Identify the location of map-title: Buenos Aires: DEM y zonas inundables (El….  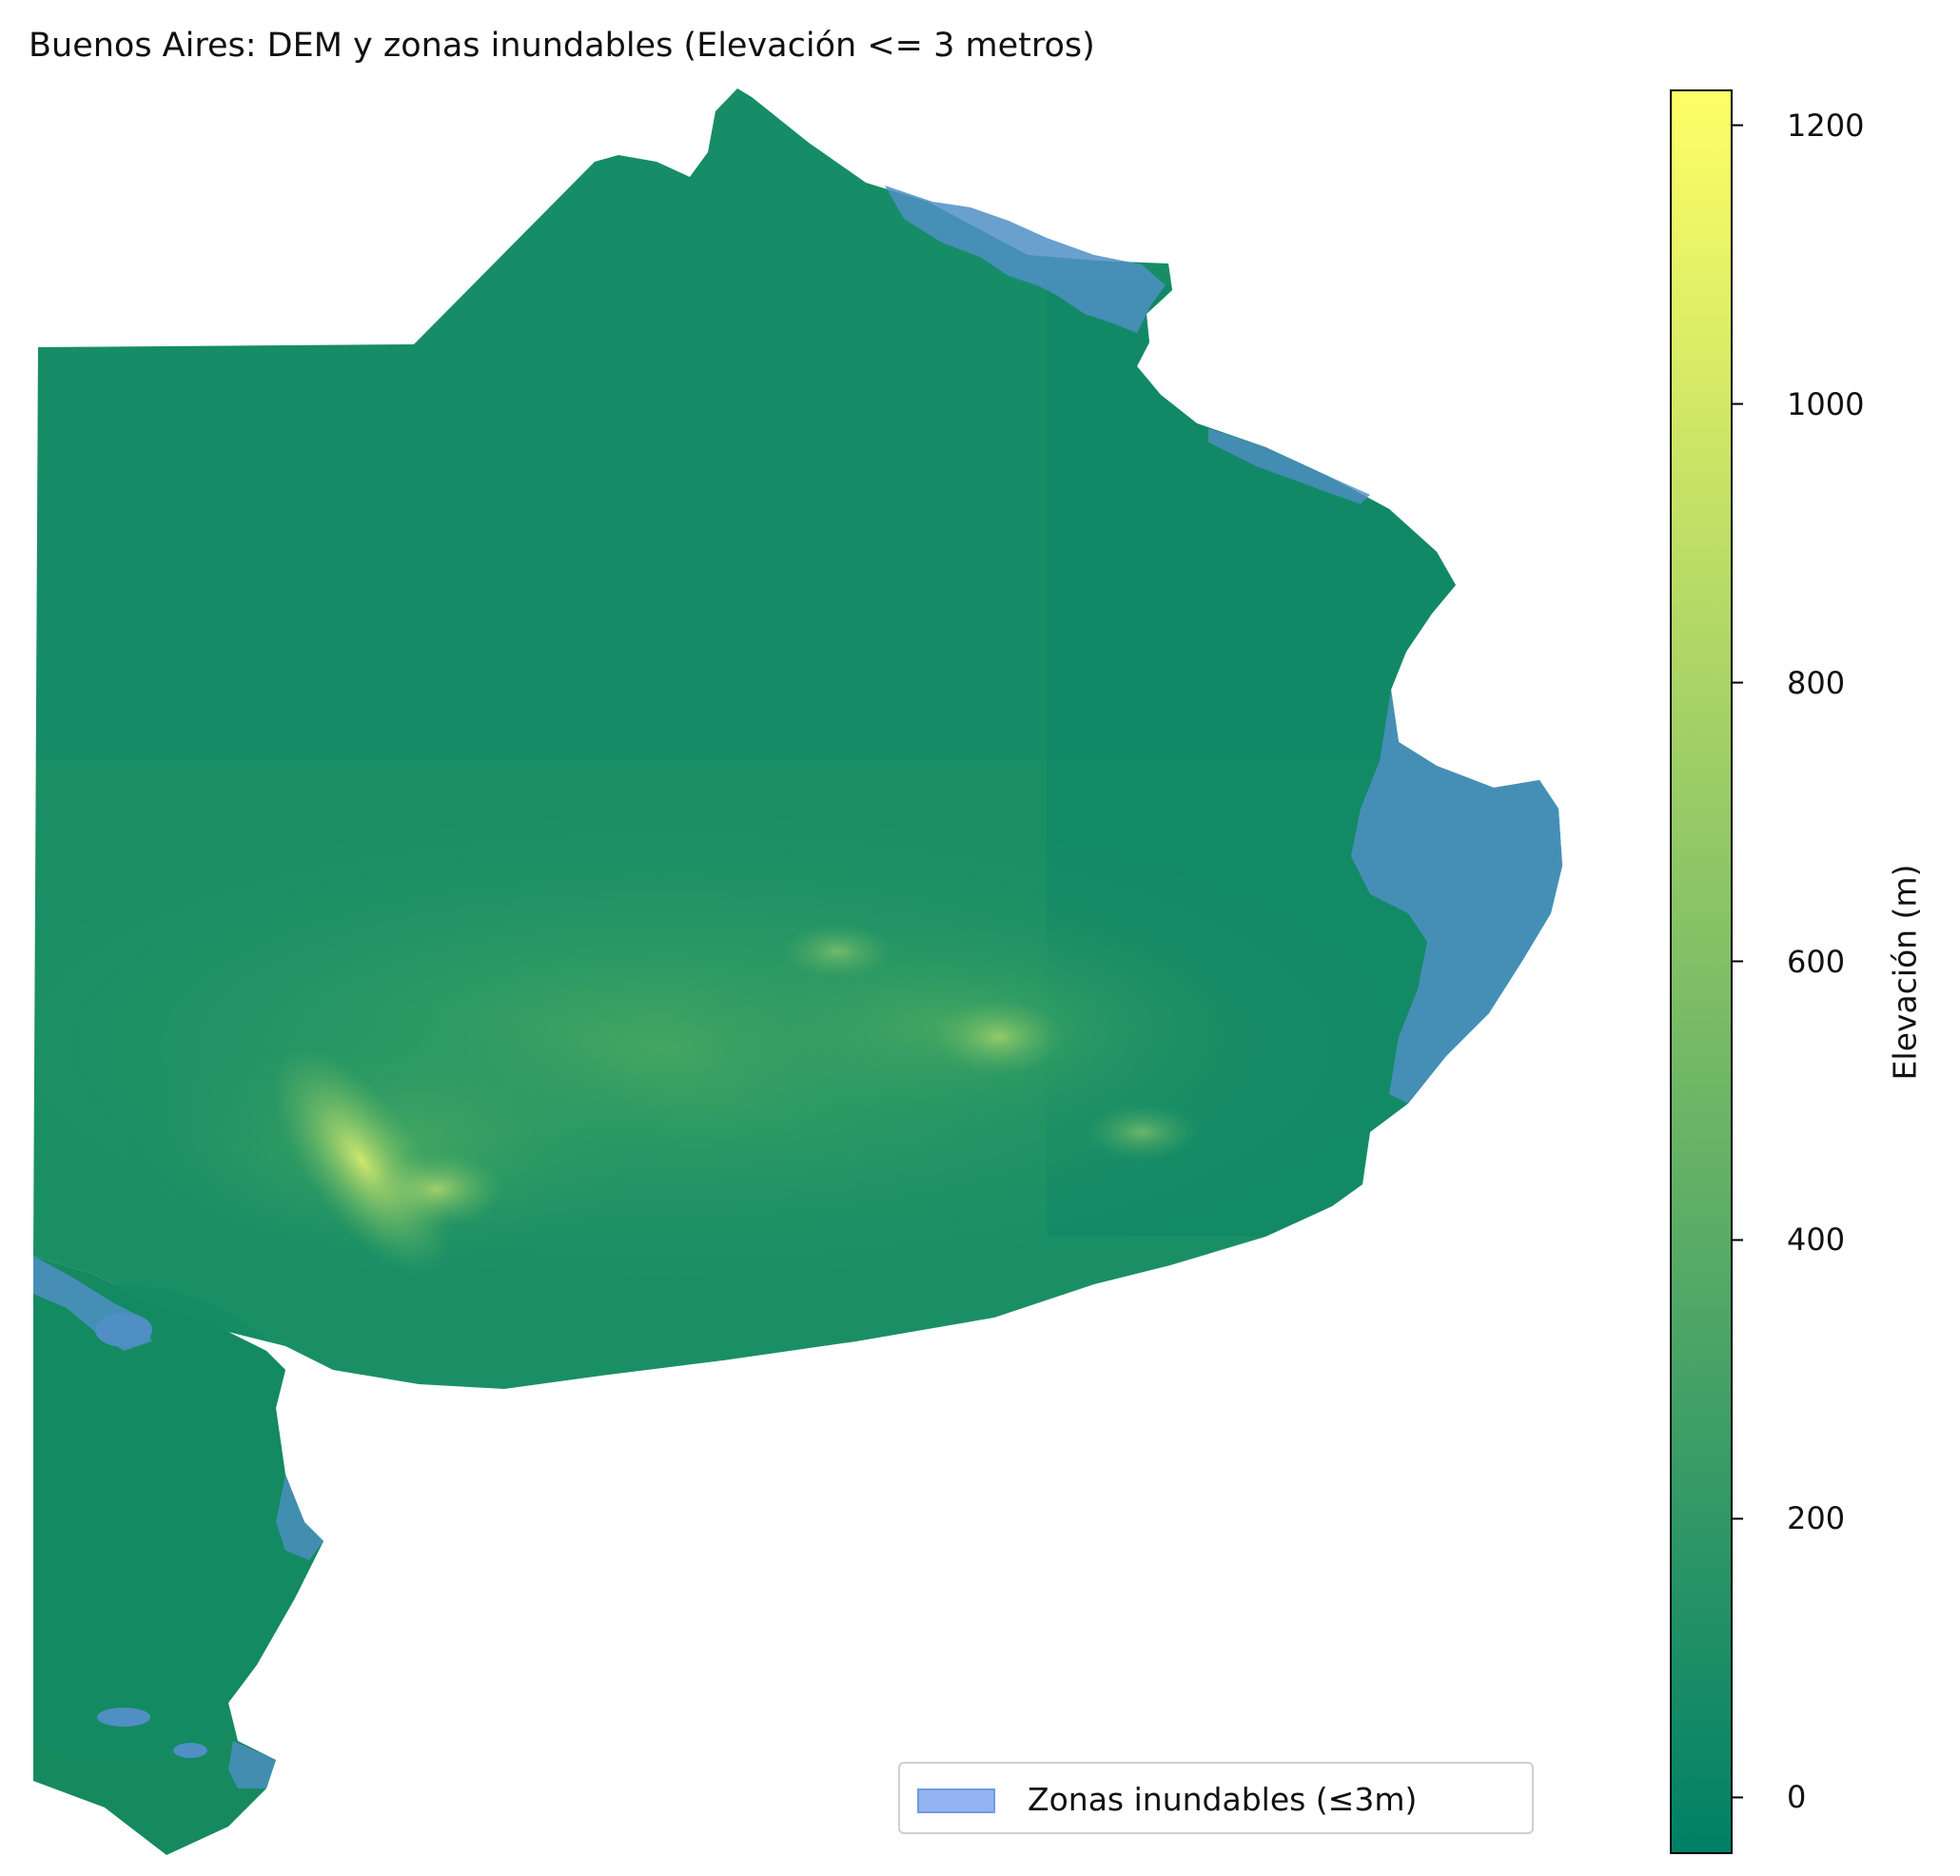
(562, 46).